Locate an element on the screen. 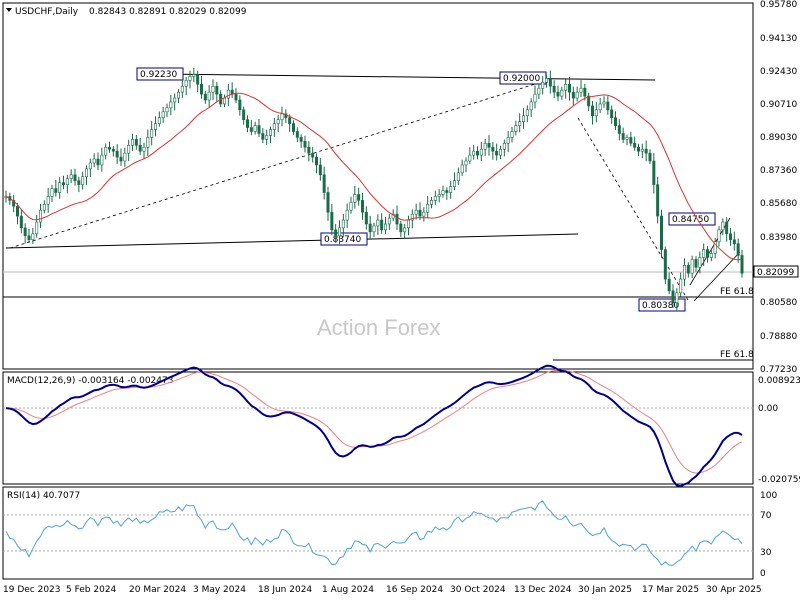 The width and height of the screenshot is (800, 600). annotation-text: 0.92230 is located at coordinates (158, 75).